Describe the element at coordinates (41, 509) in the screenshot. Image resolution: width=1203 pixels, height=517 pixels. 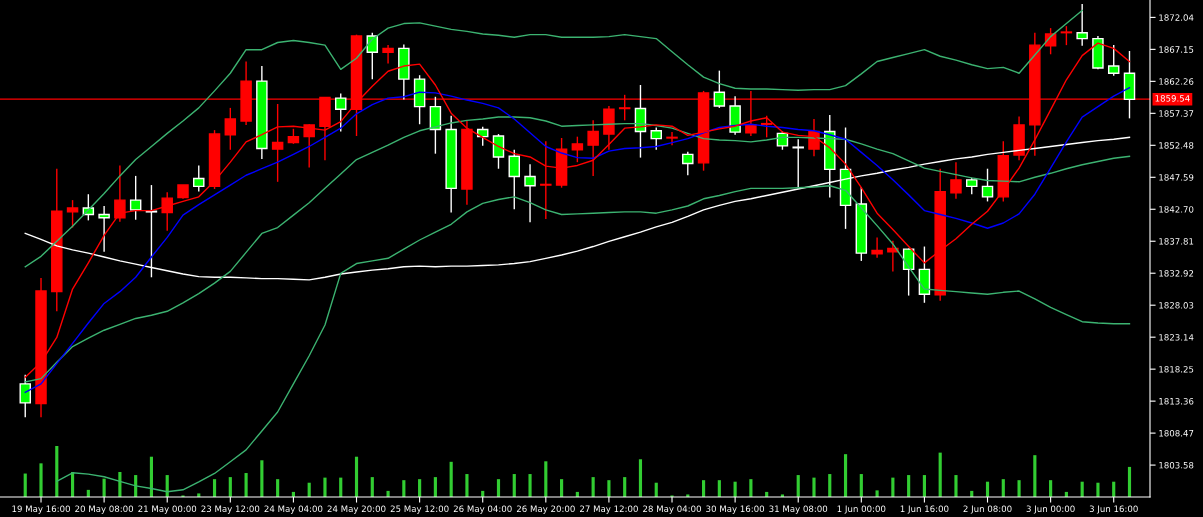
I see `x-tick-label: 19 May 16:00` at that location.